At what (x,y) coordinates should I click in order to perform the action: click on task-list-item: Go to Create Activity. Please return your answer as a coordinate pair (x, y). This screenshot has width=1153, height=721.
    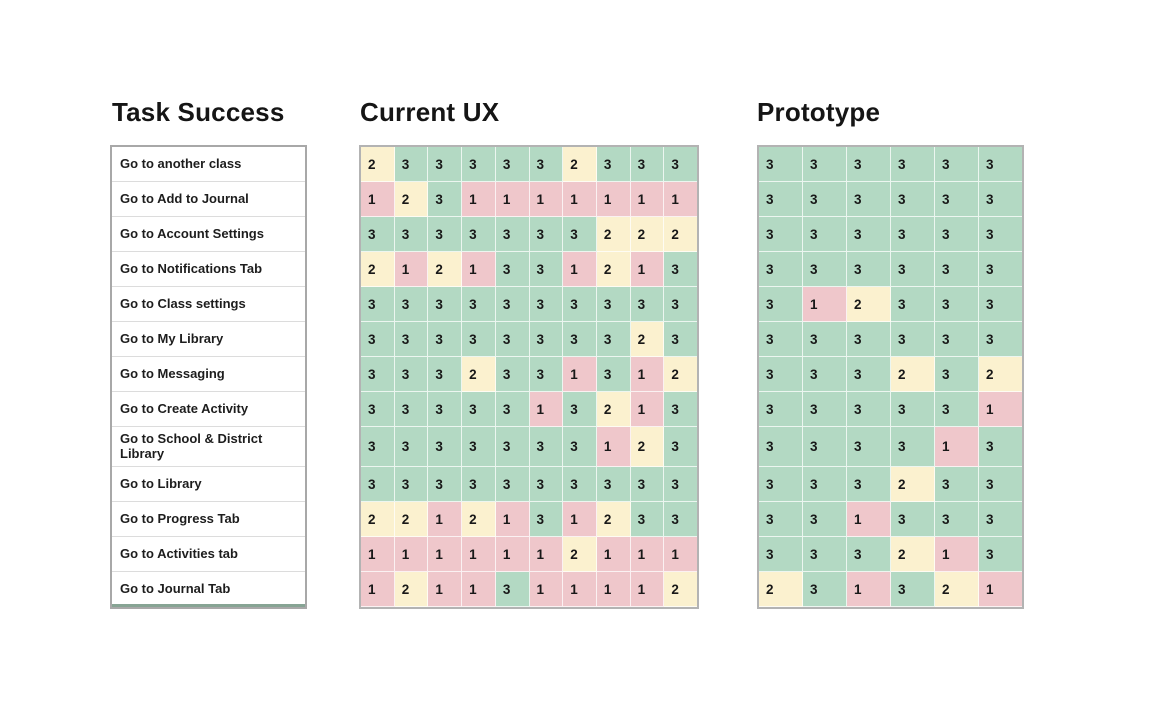
    Looking at the image, I should click on (208, 409).